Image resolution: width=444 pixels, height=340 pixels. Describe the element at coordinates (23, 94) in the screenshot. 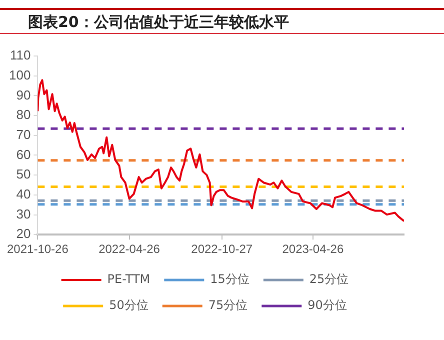

I see `y-tick-label: 90` at that location.